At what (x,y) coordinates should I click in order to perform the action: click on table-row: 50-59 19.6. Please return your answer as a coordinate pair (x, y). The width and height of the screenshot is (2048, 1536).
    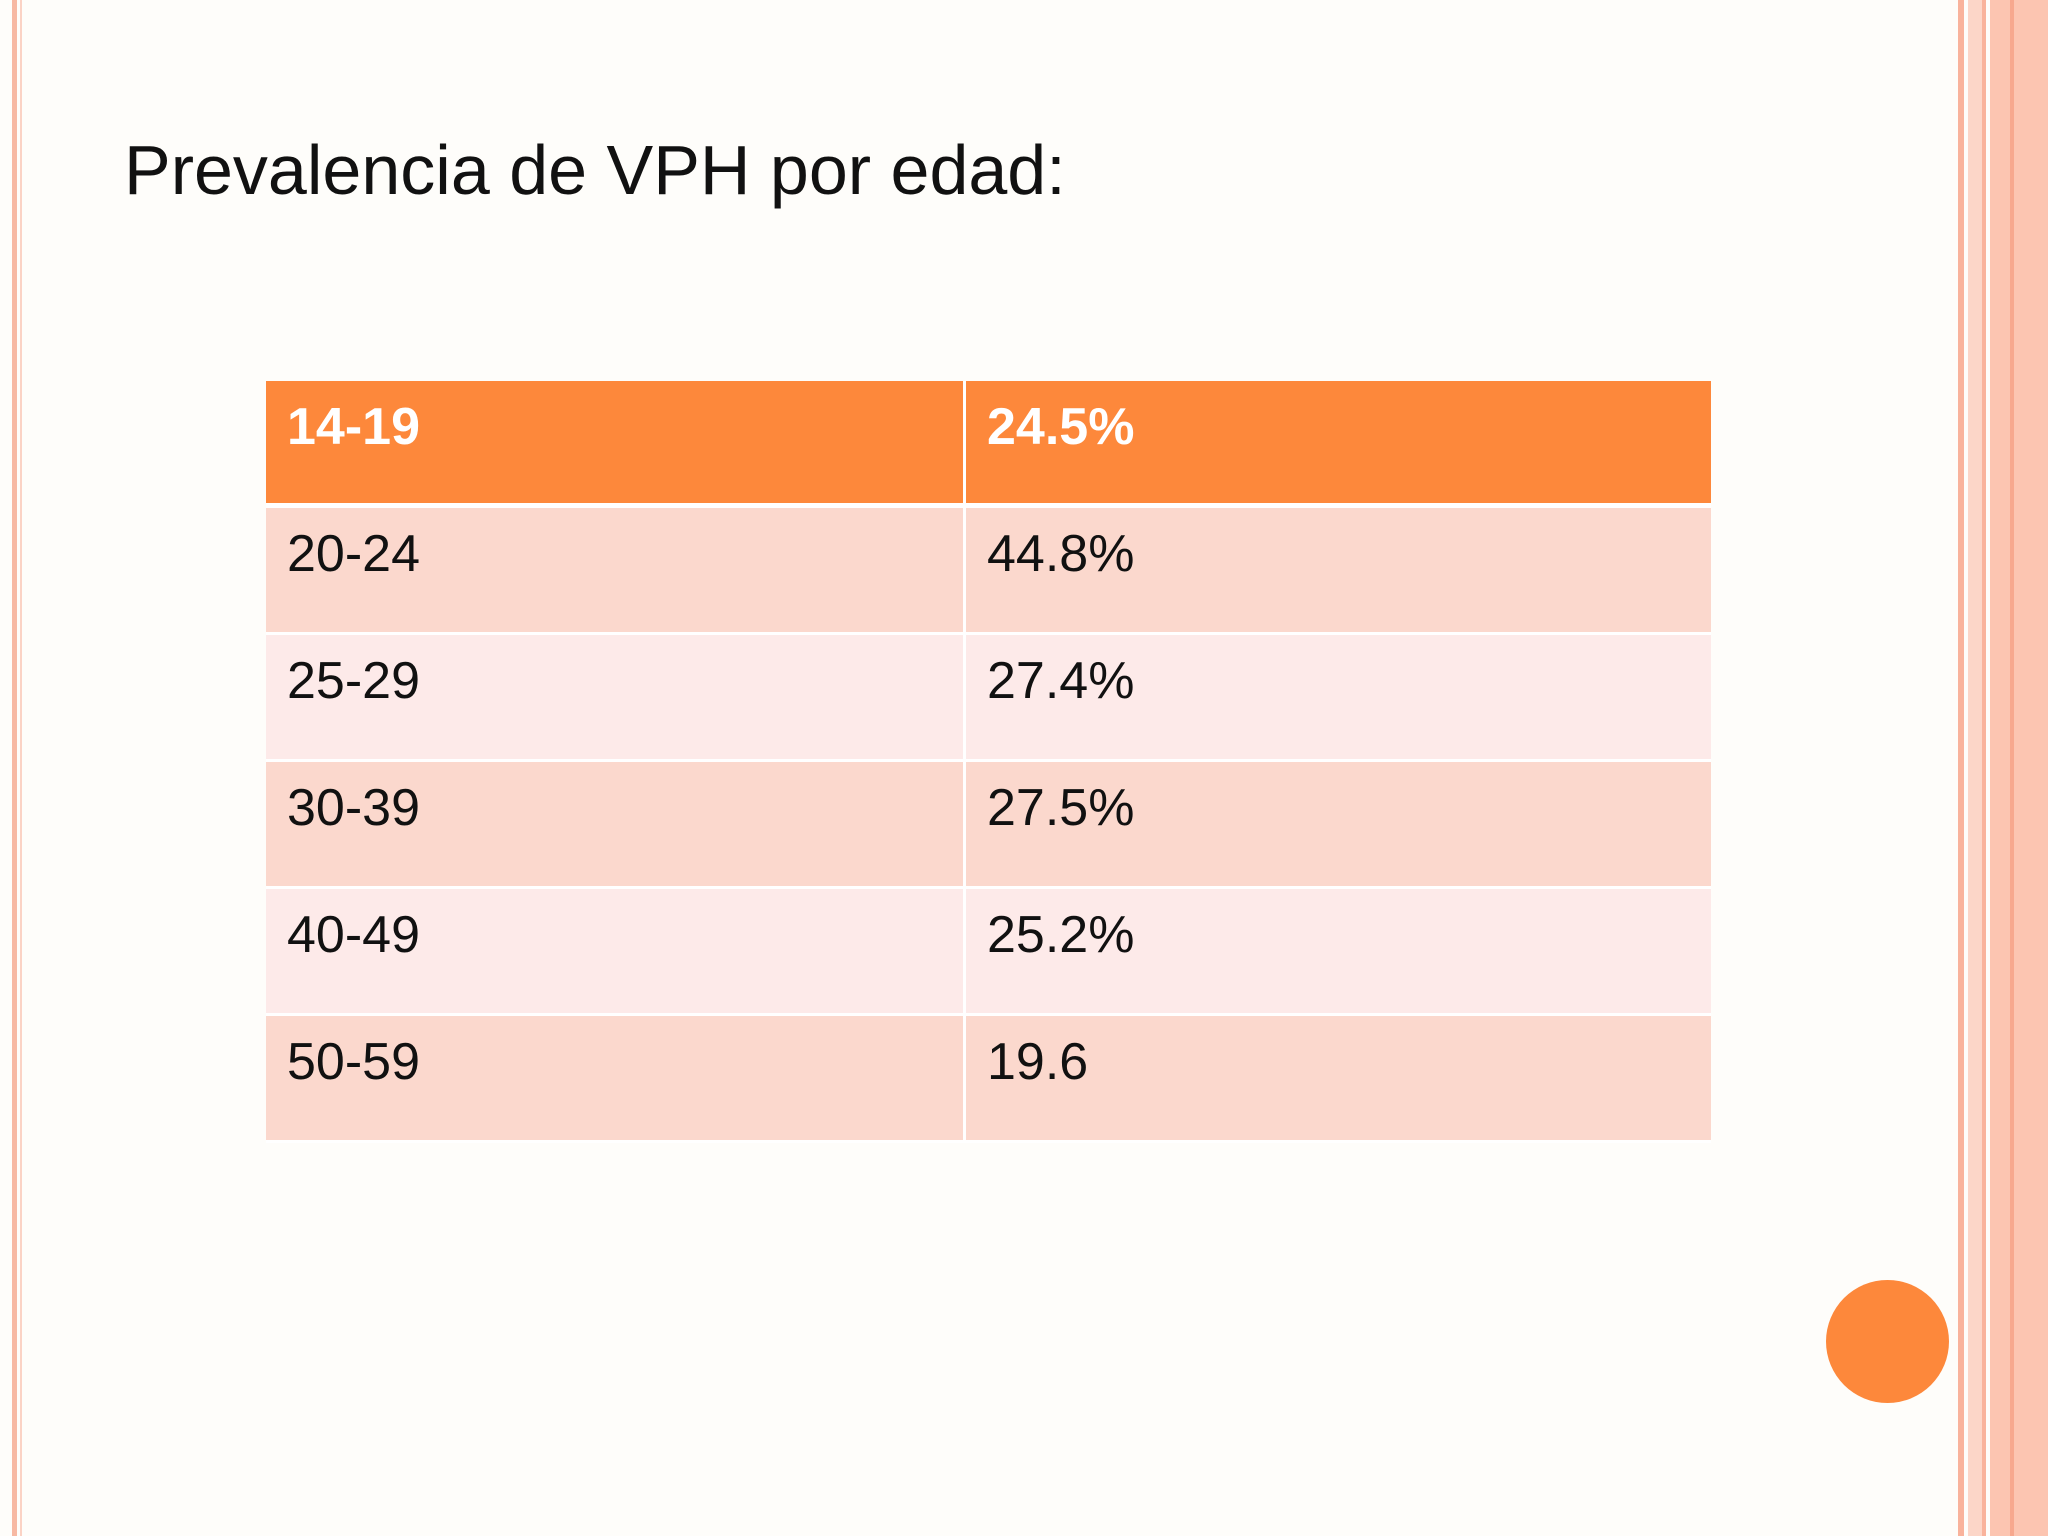
    Looking at the image, I should click on (988, 1079).